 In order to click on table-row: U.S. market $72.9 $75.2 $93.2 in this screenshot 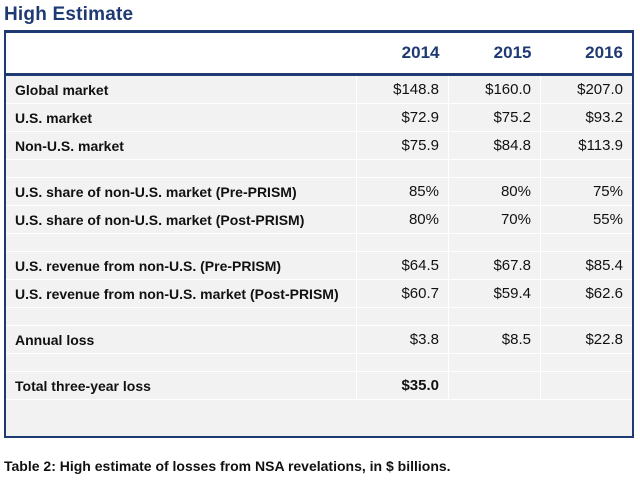, I will do `click(319, 117)`.